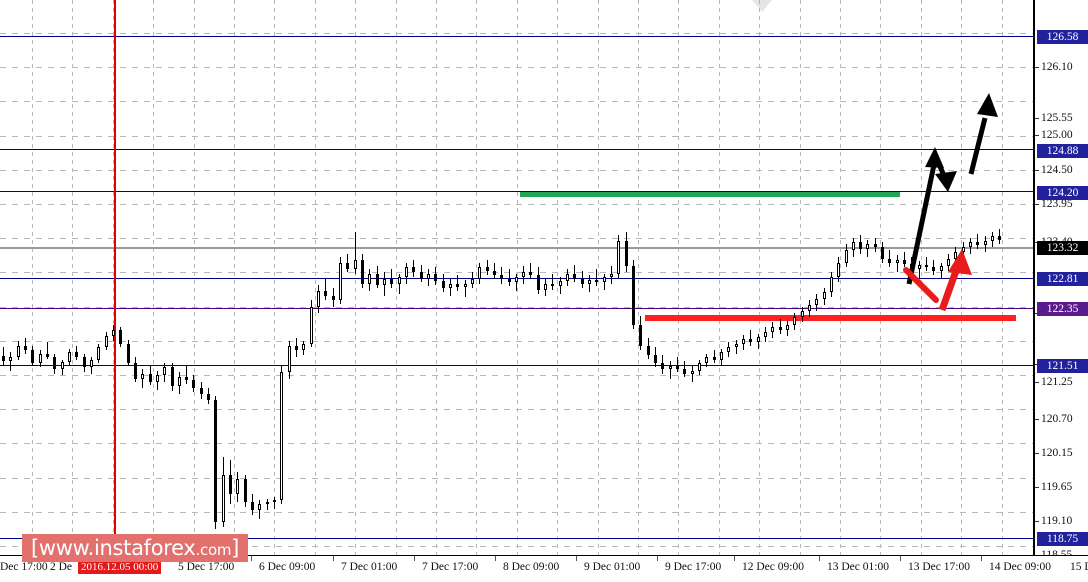 The height and width of the screenshot is (582, 1088). I want to click on price-tick: 119.10, so click(1061, 521).